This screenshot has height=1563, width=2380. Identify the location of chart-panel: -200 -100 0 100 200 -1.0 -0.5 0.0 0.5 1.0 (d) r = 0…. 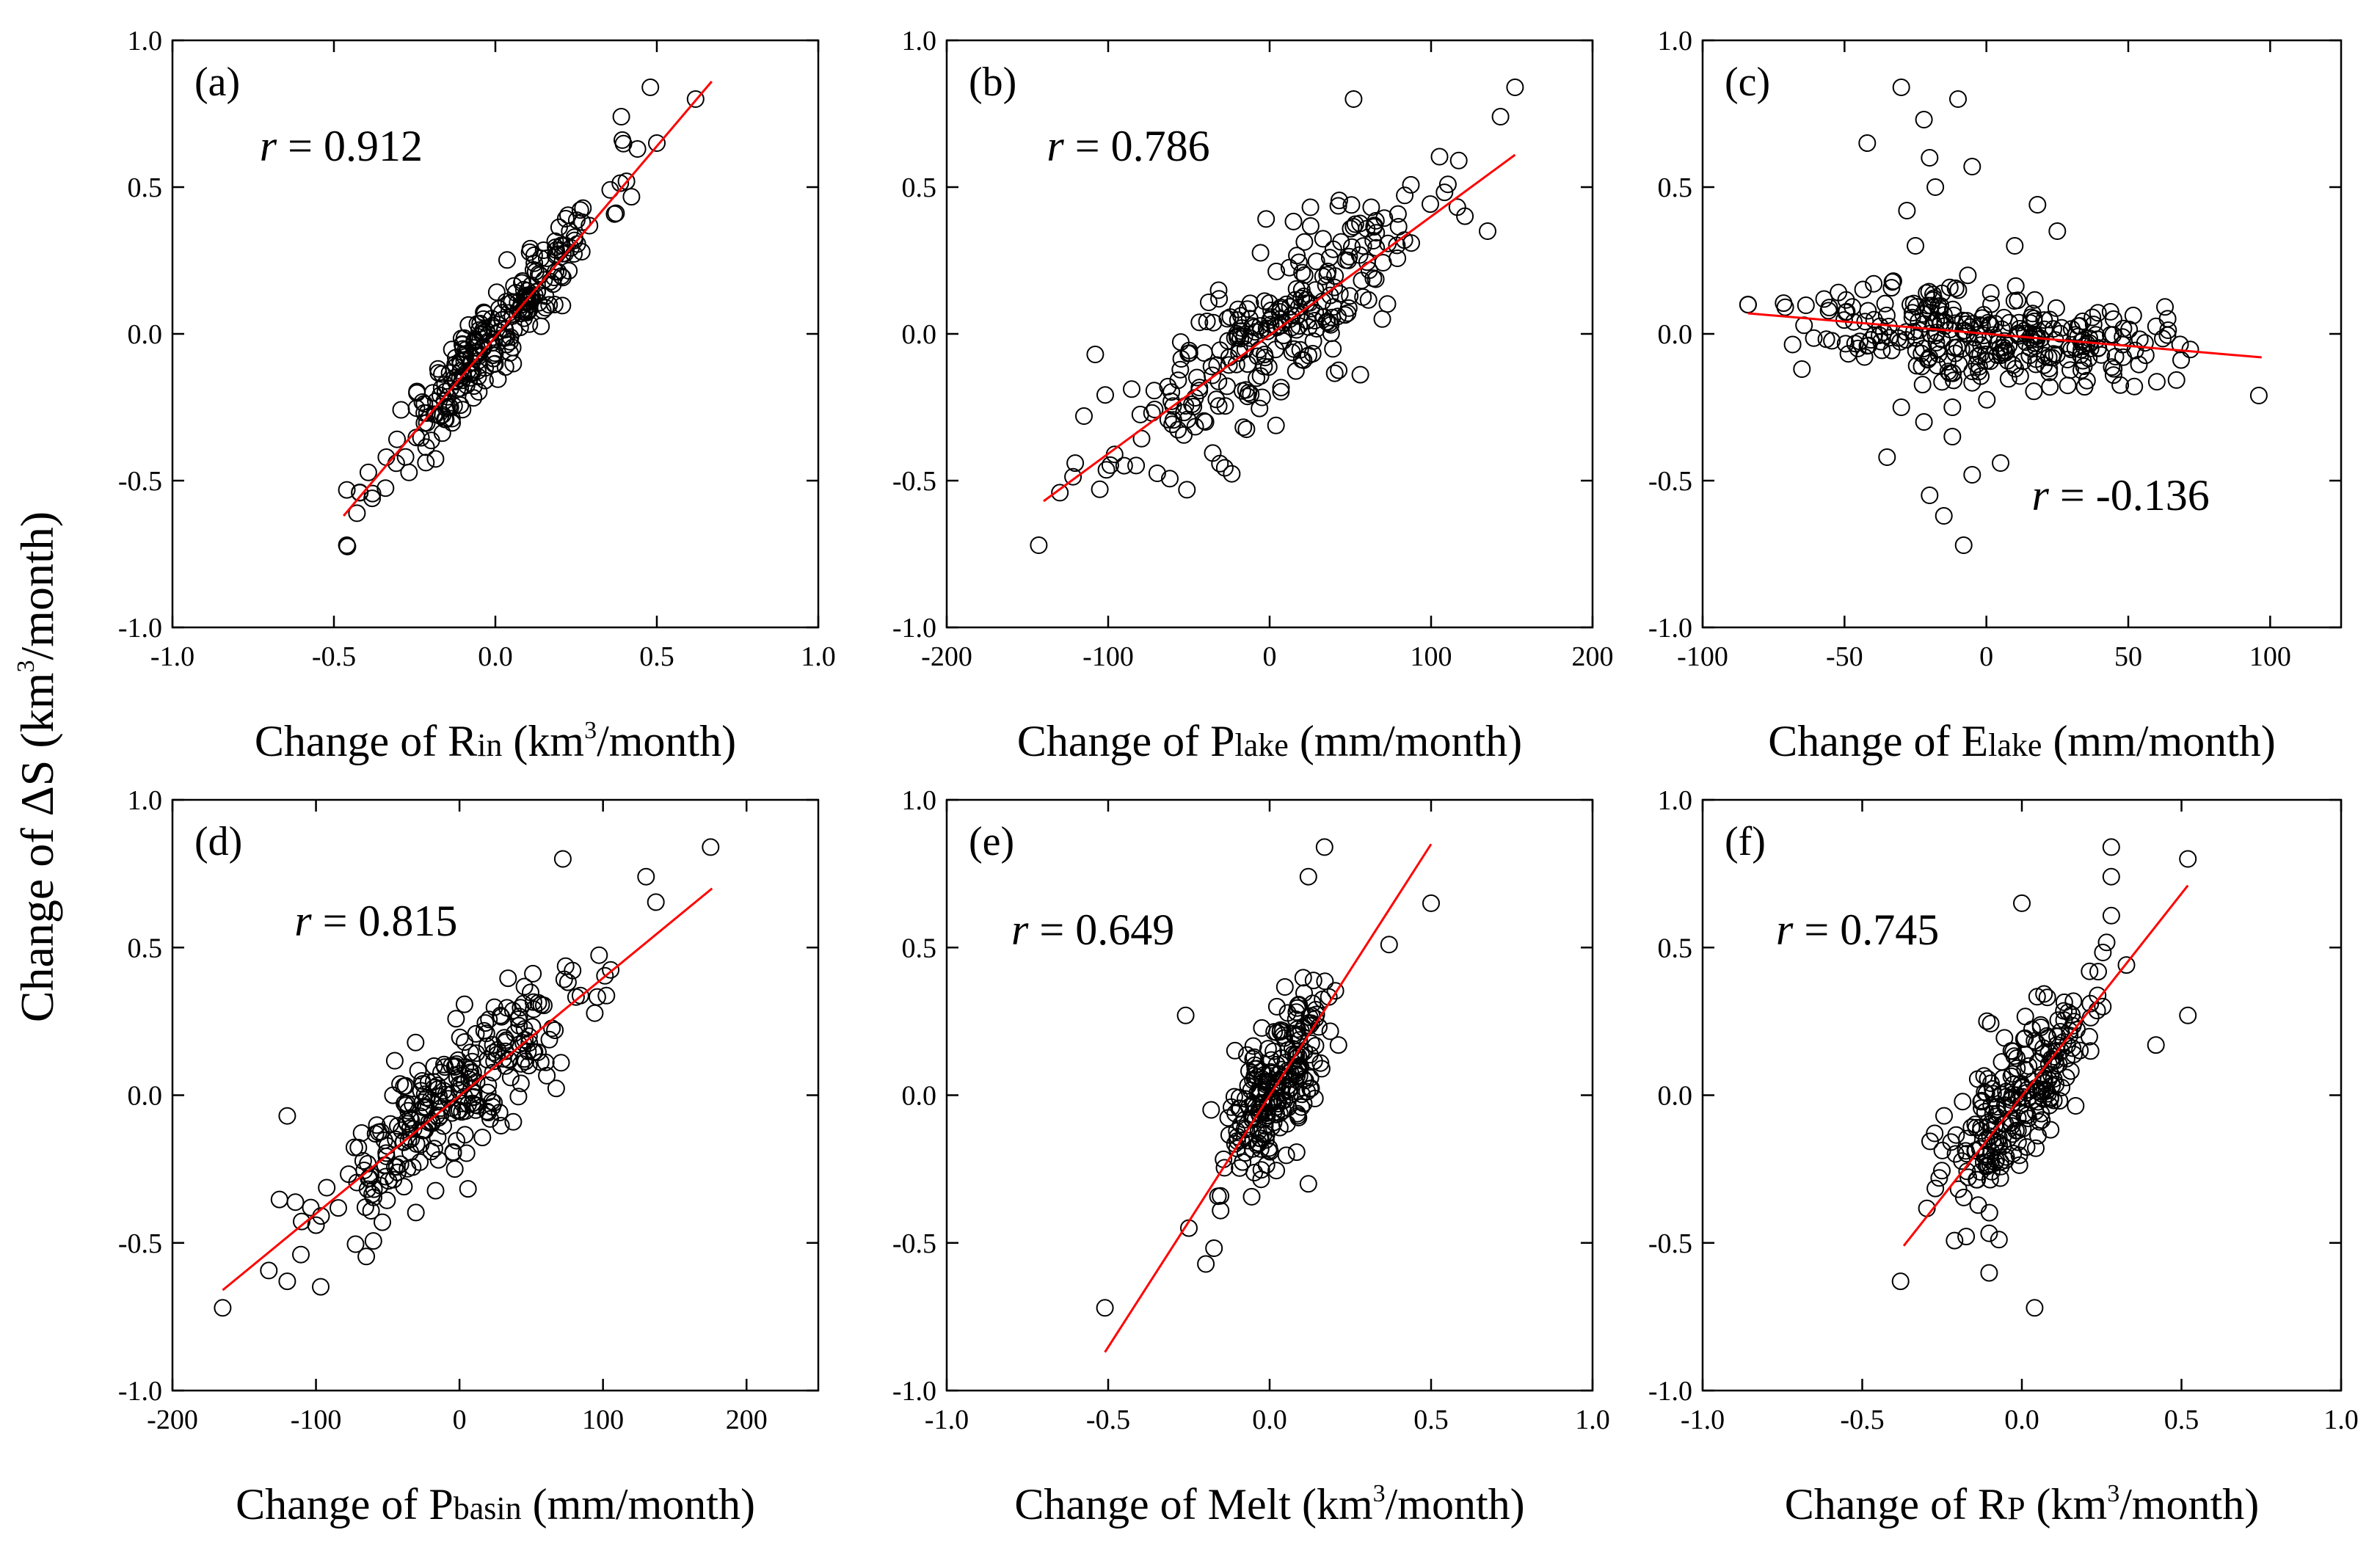
(469, 1157).